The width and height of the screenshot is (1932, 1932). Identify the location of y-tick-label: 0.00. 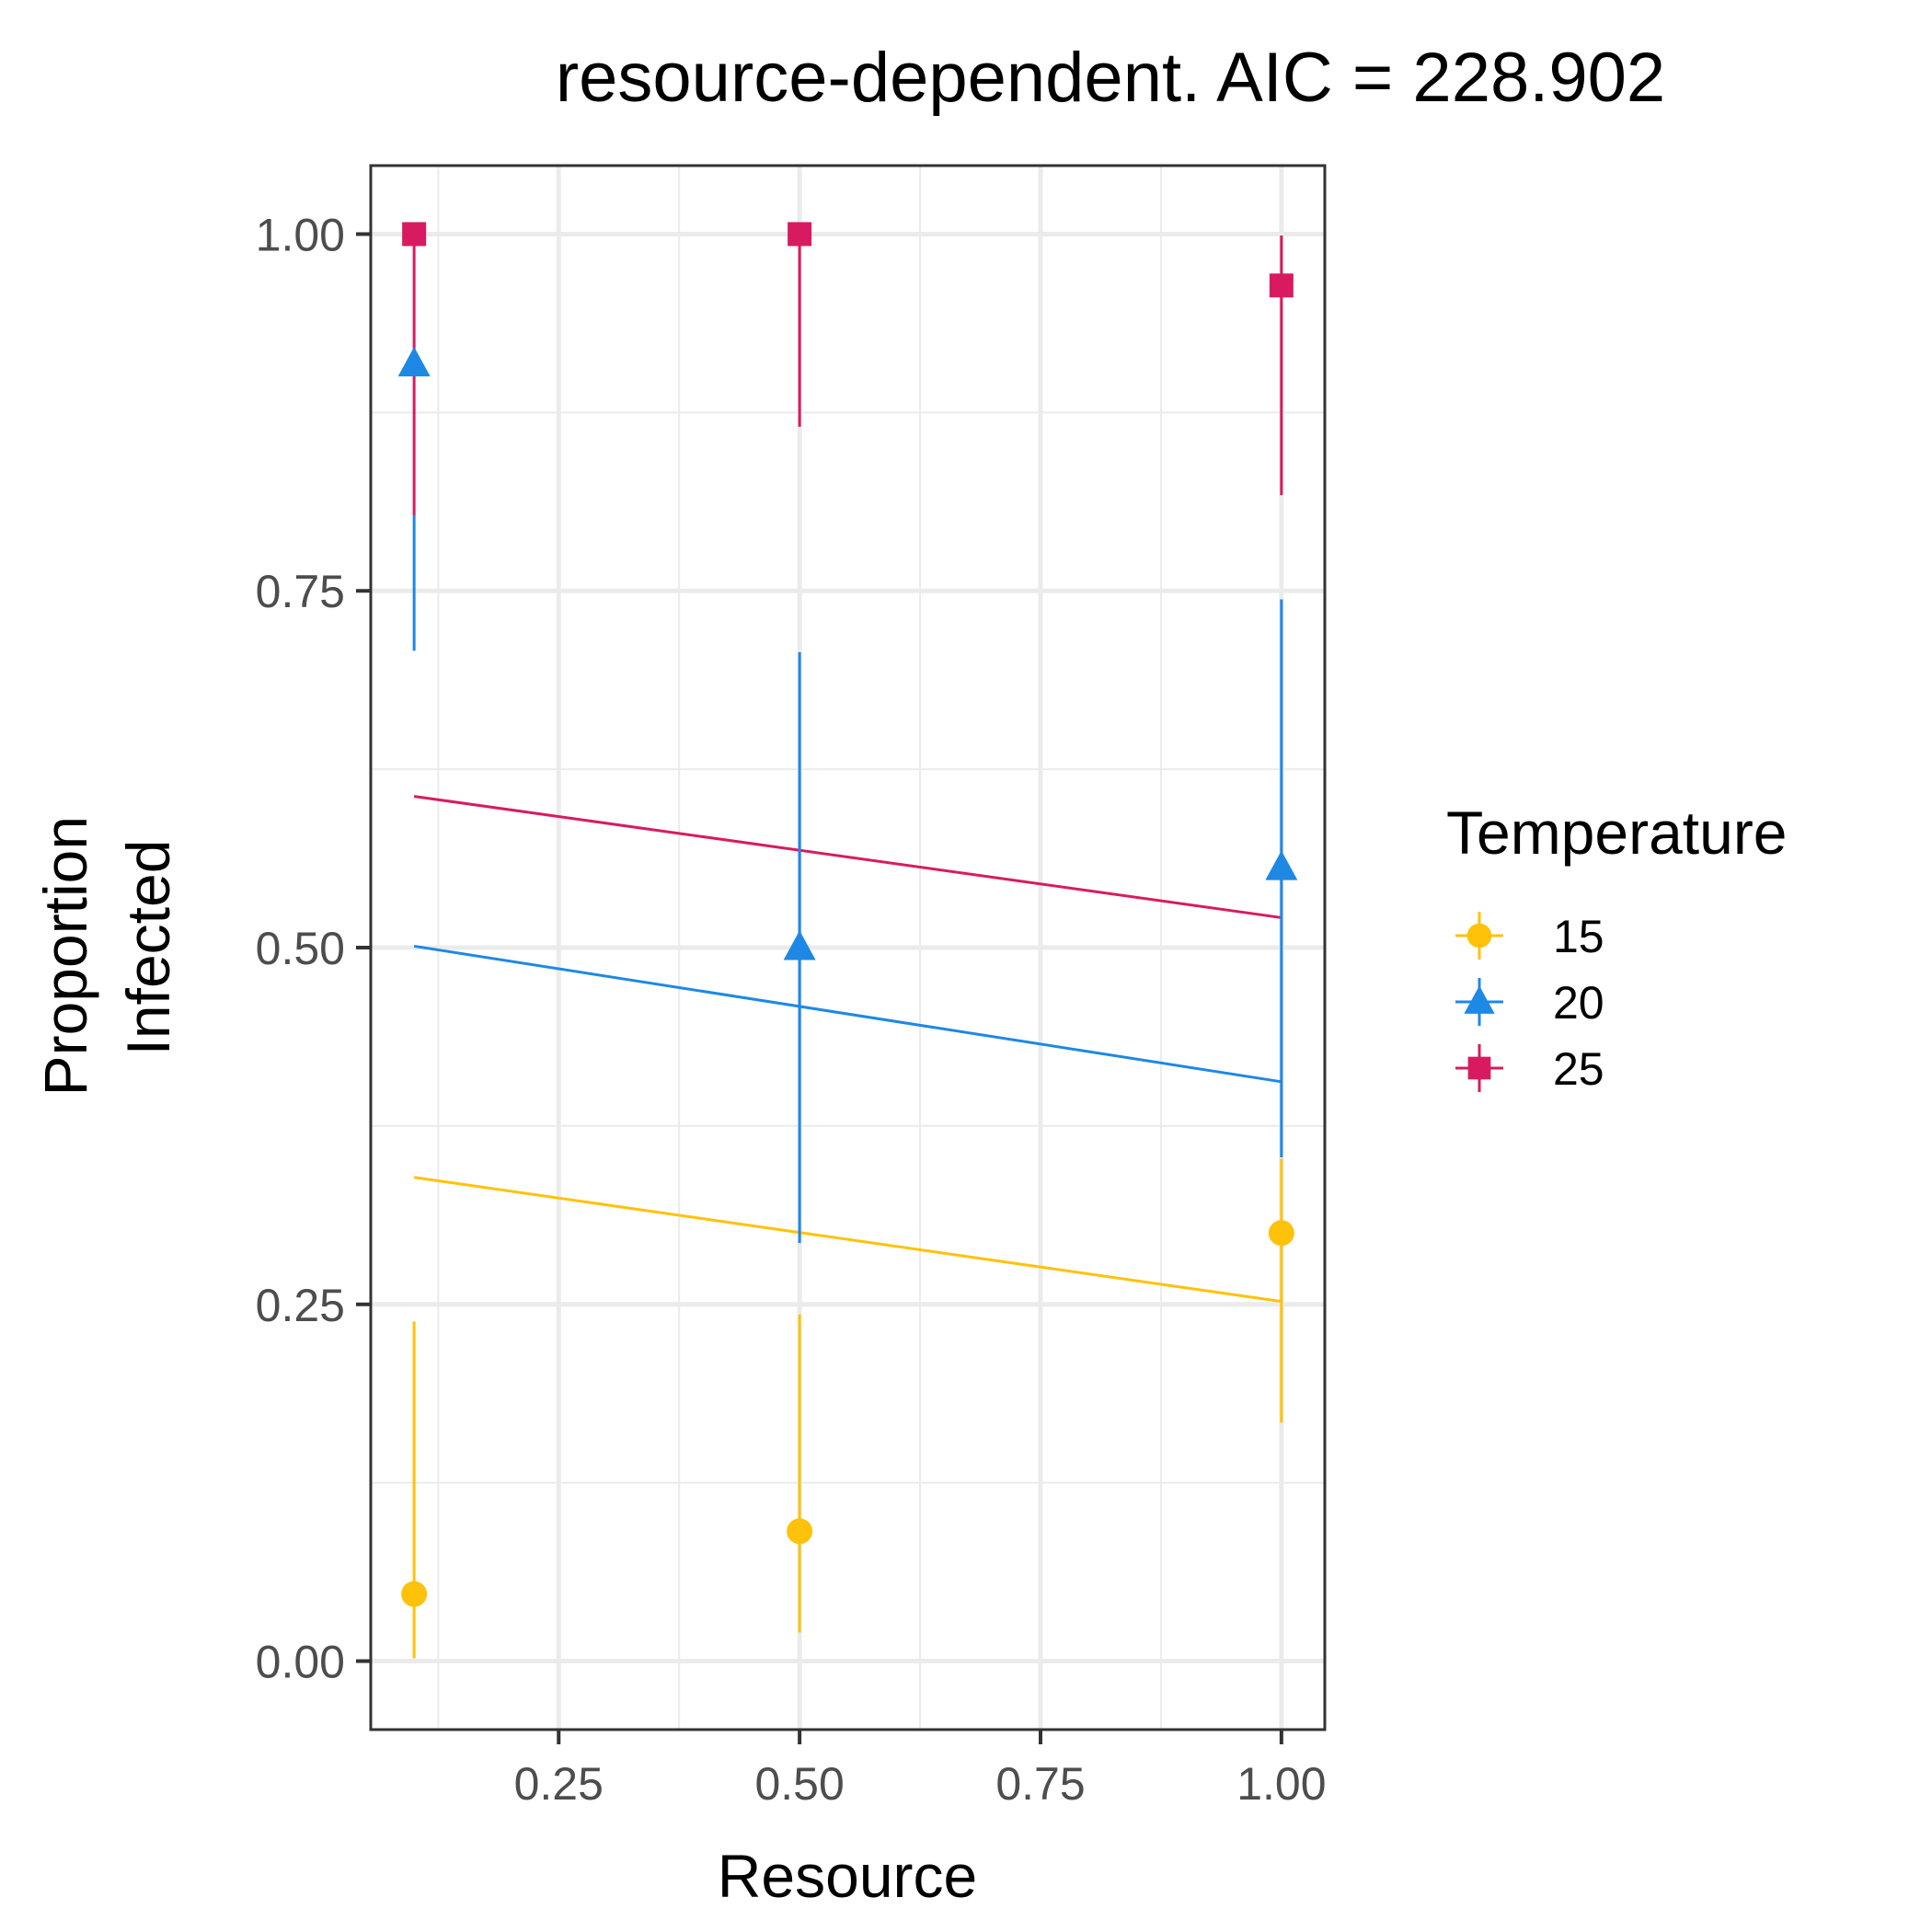
(300, 1662).